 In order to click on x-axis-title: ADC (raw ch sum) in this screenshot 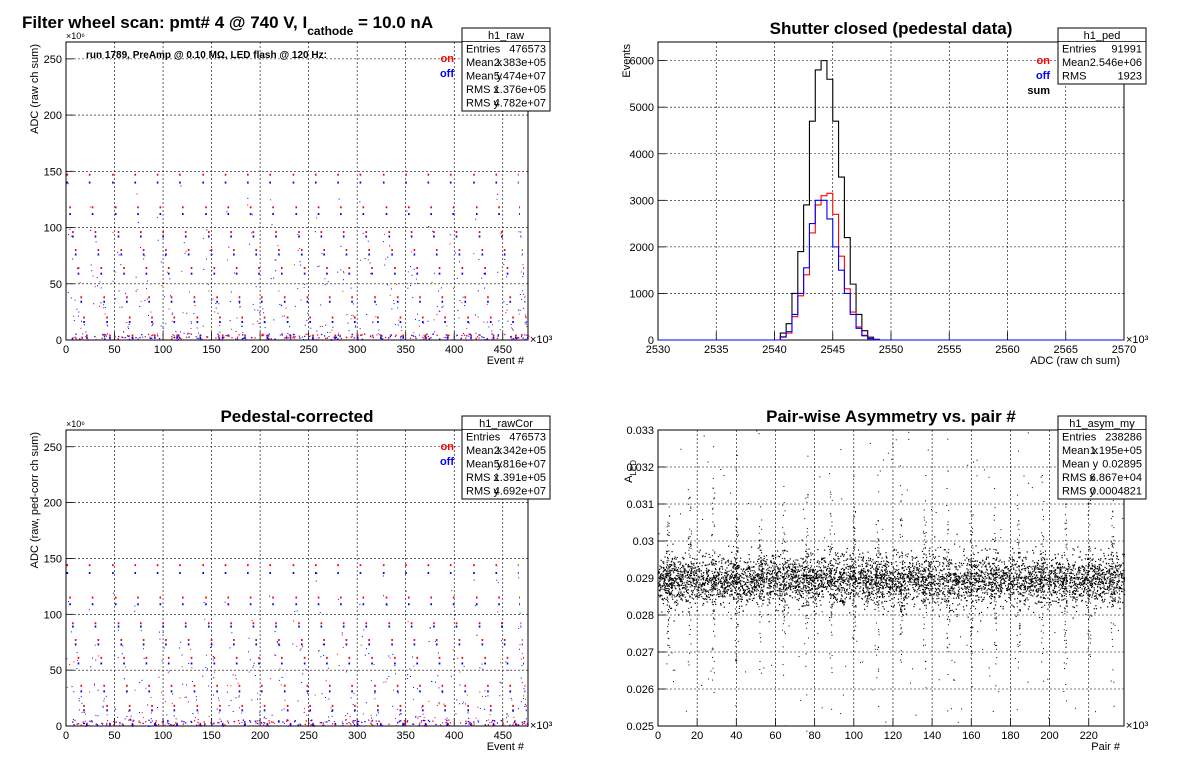, I will do `click(1075, 361)`.